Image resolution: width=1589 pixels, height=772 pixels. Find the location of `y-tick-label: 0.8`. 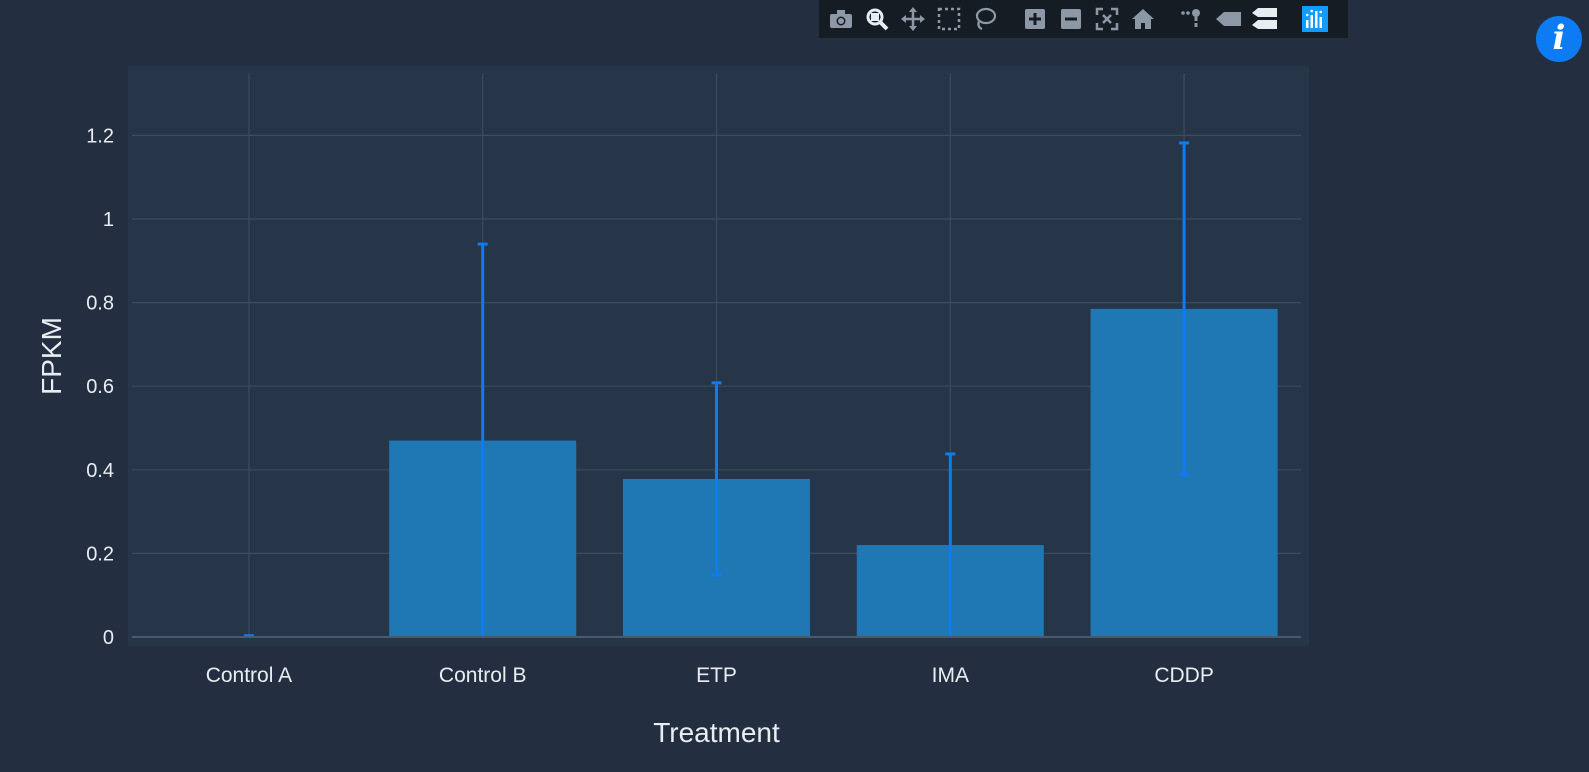

y-tick-label: 0.8 is located at coordinates (100, 304).